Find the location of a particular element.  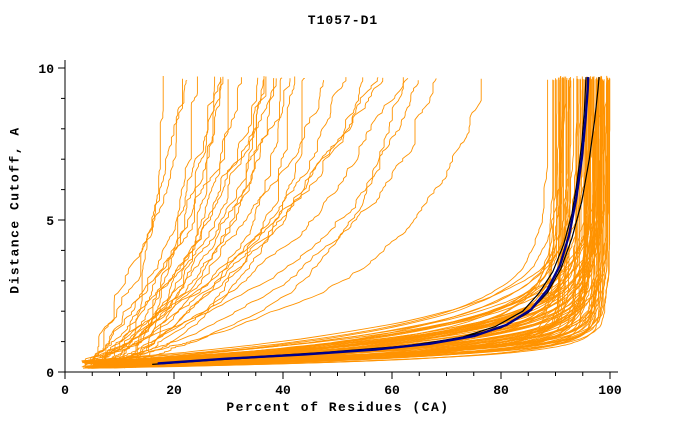

x-tick-label: 100 is located at coordinates (610, 390).